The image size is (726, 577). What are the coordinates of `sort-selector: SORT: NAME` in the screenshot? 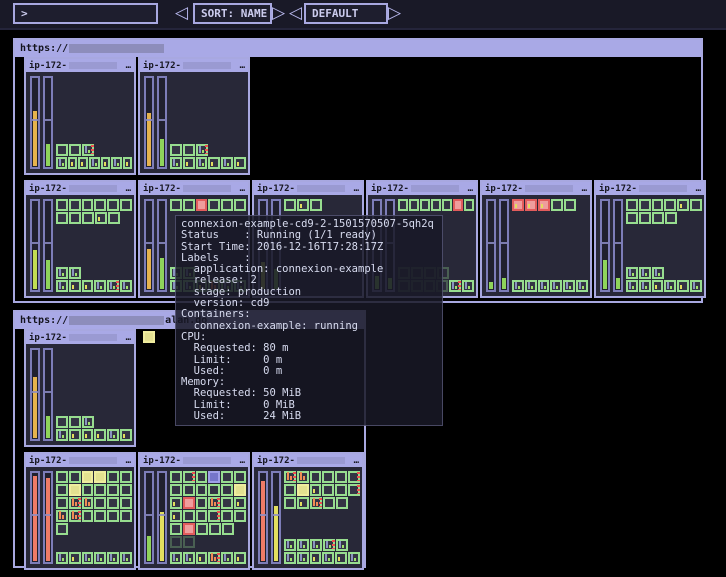 It's located at (232, 13).